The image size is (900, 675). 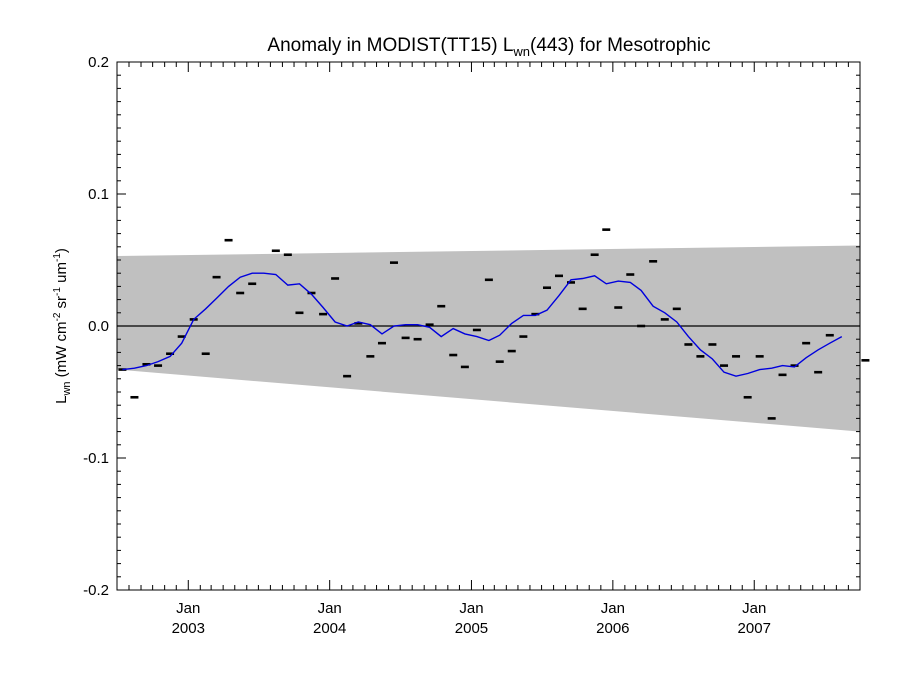 I want to click on running-mean-line, so click(x=482, y=324).